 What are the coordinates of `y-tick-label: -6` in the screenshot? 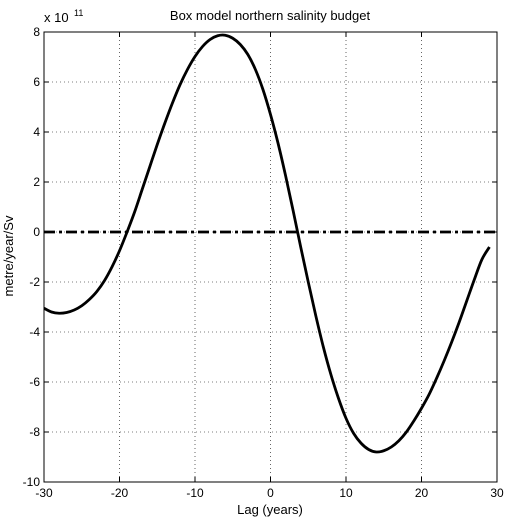 It's located at (34, 382).